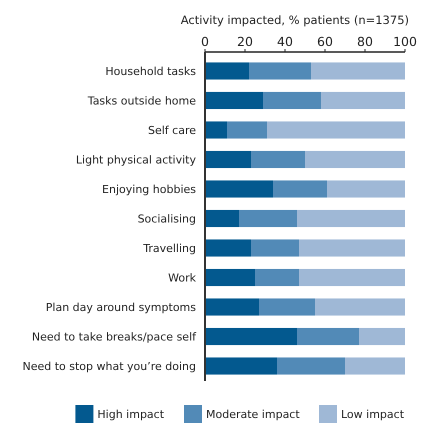 The height and width of the screenshot is (439, 427). I want to click on y-tick-label: Need to stop what you’re doing, so click(109, 366).